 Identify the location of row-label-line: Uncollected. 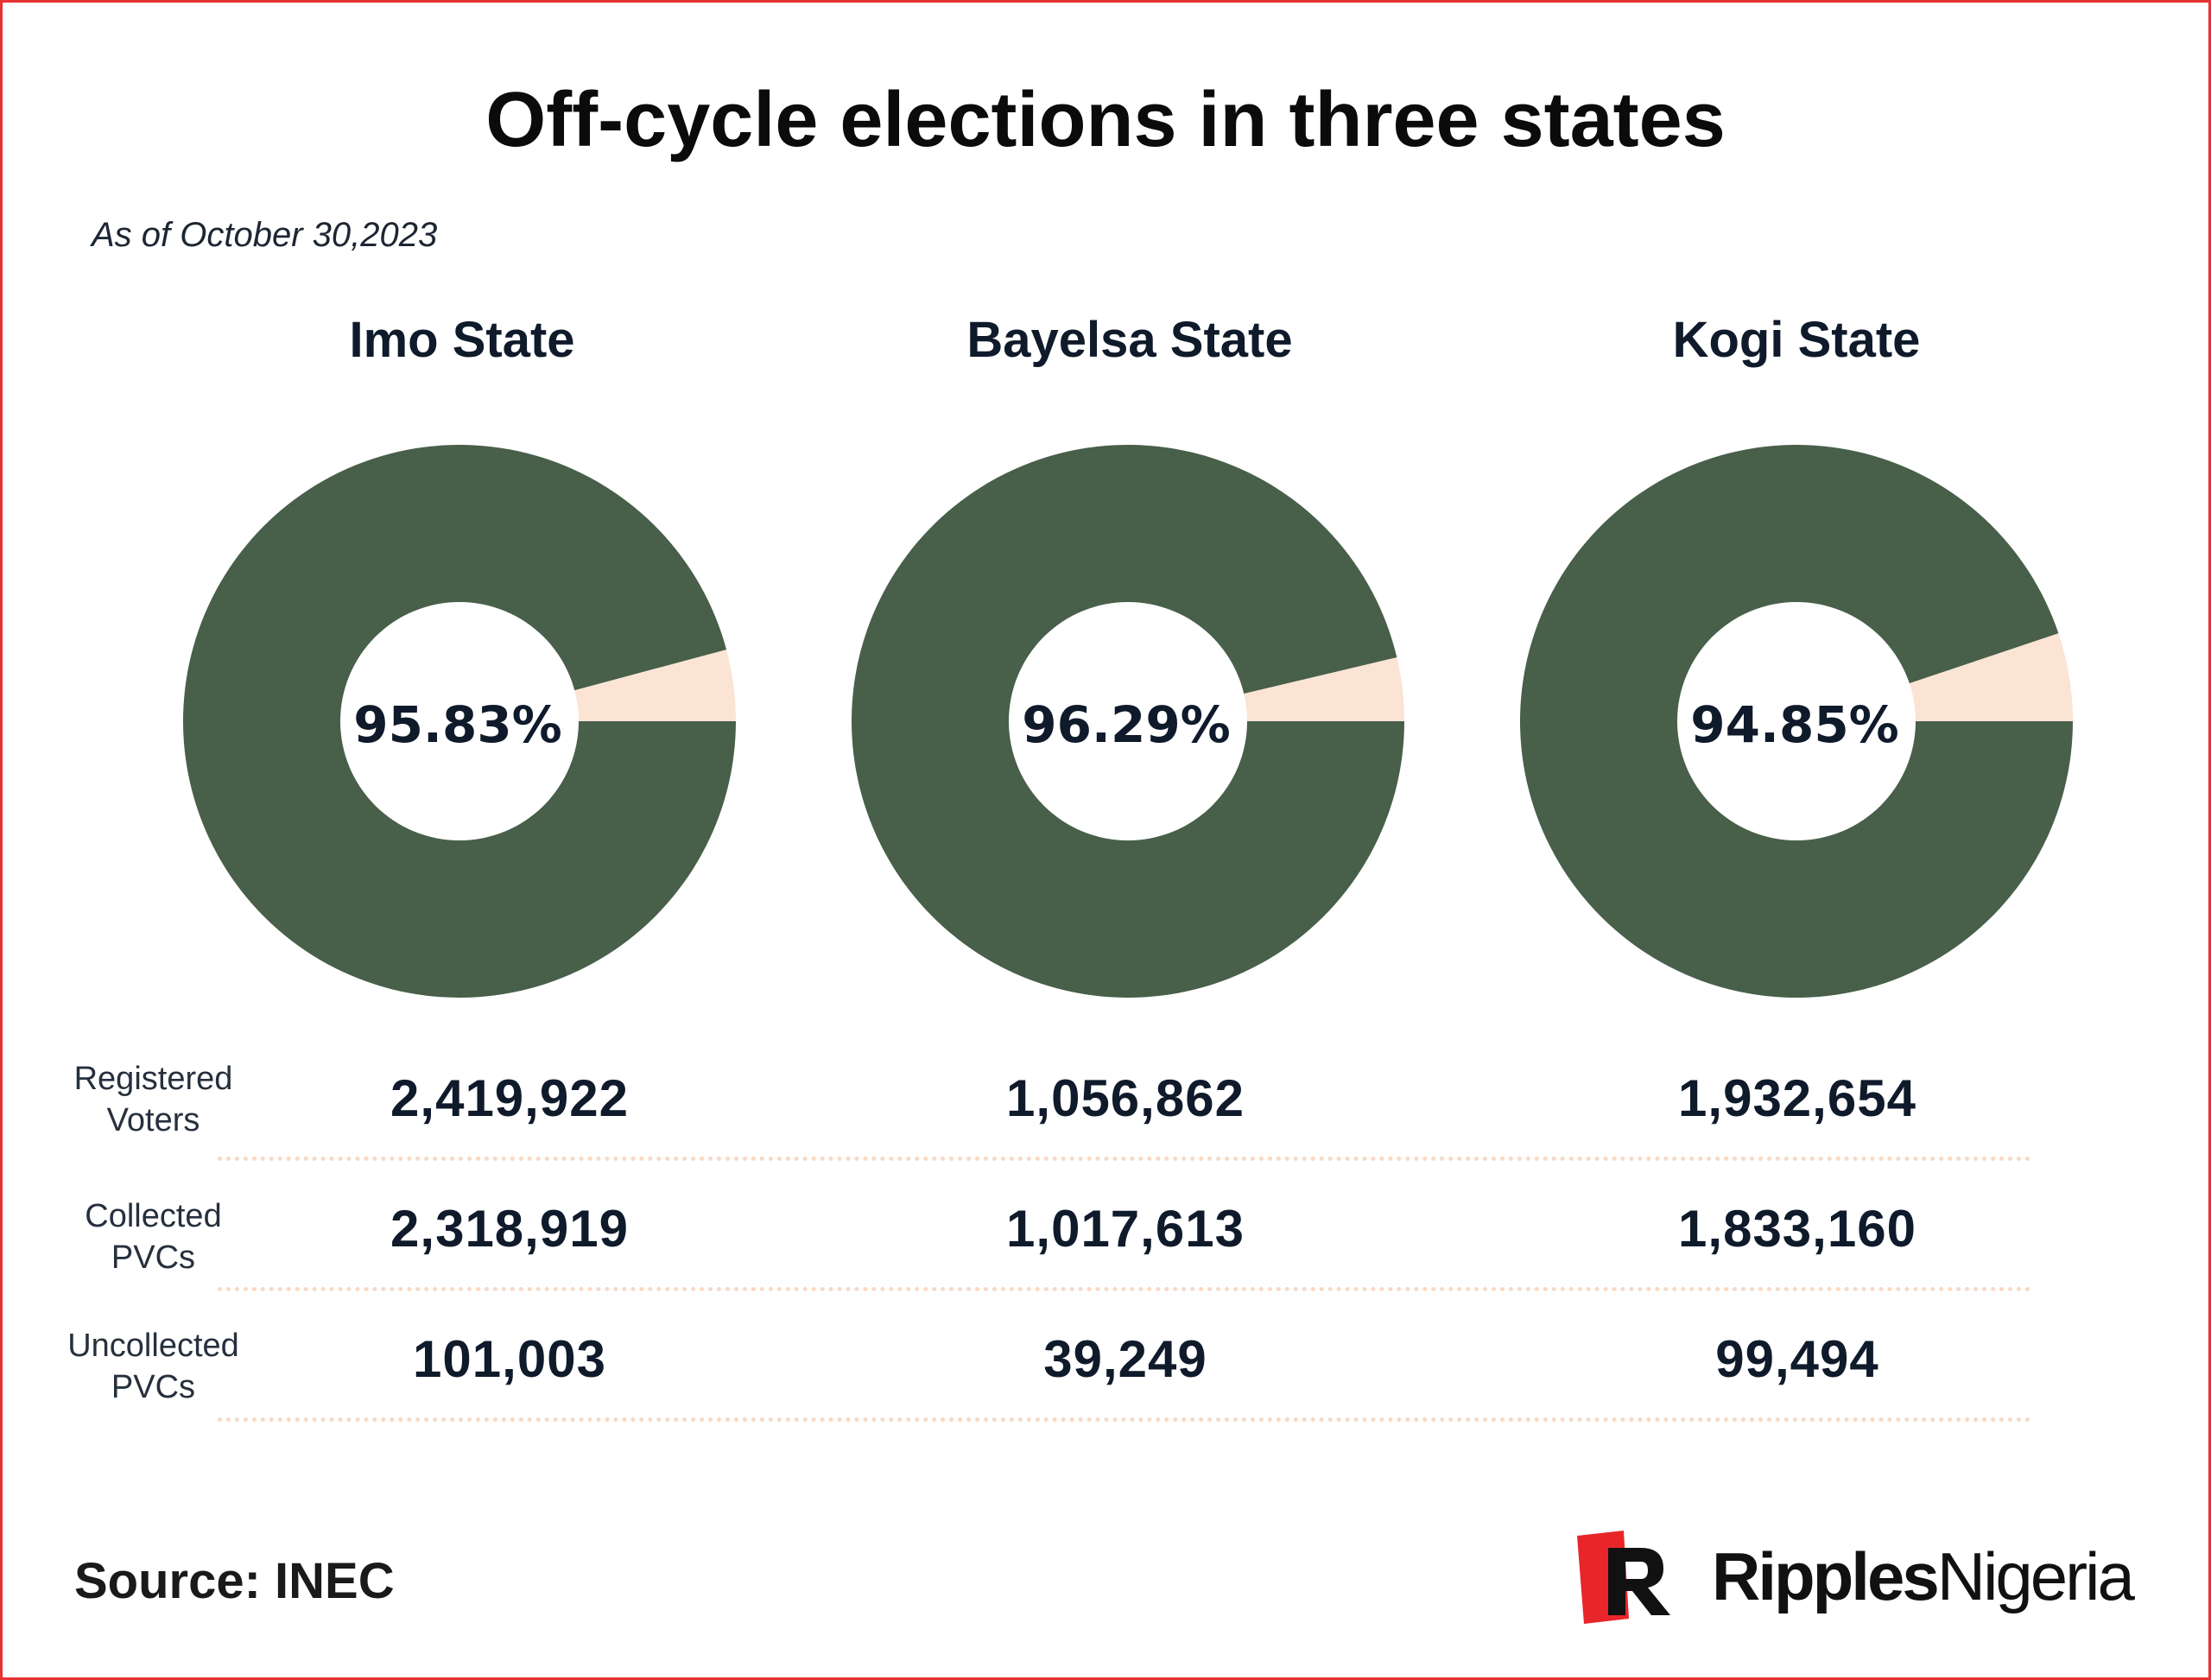
(153, 1346).